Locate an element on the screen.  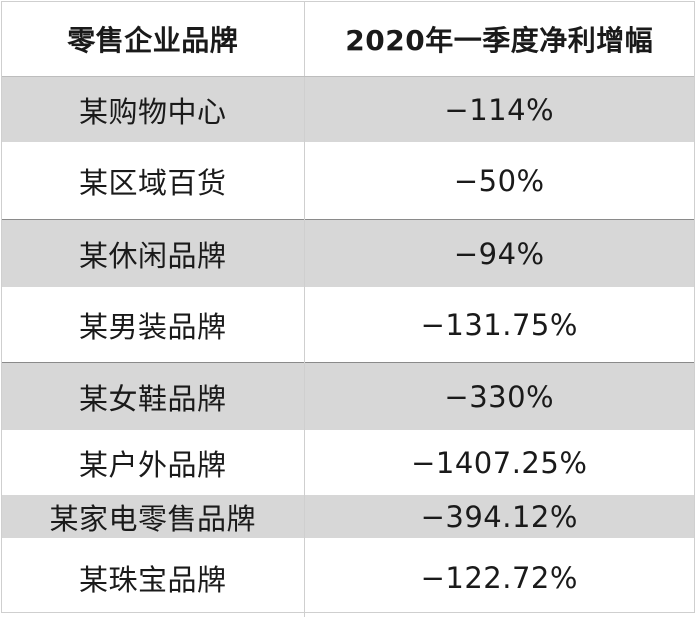
brand-cell: 某女鞋品牌 is located at coordinates (153, 396).